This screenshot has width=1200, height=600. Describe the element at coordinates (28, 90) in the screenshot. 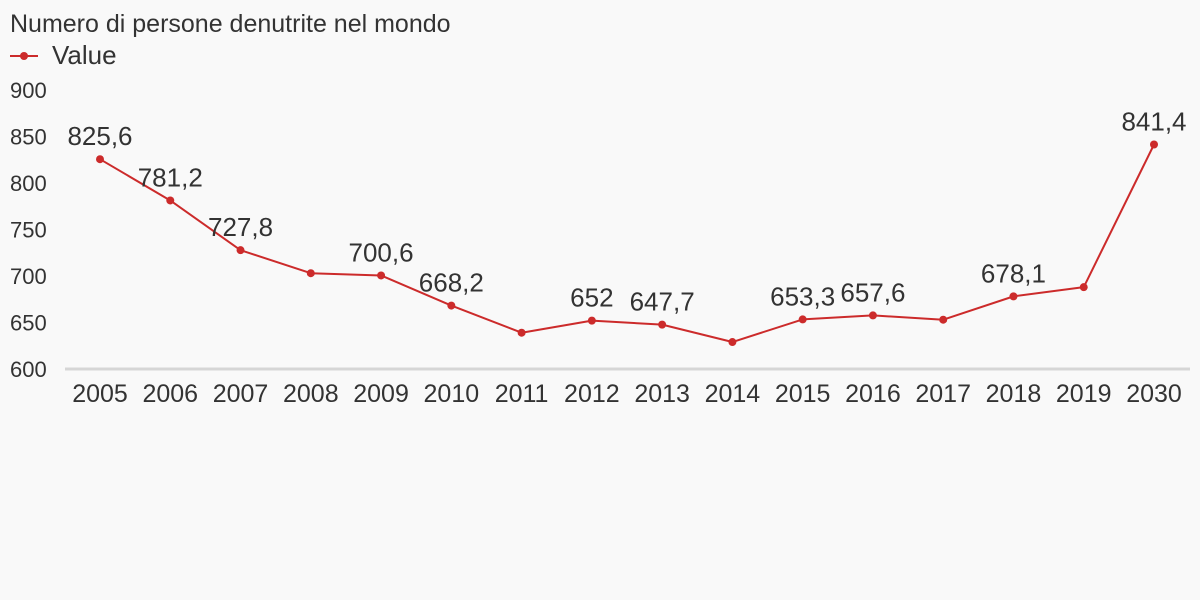

I see `y-tick-label: 900` at that location.